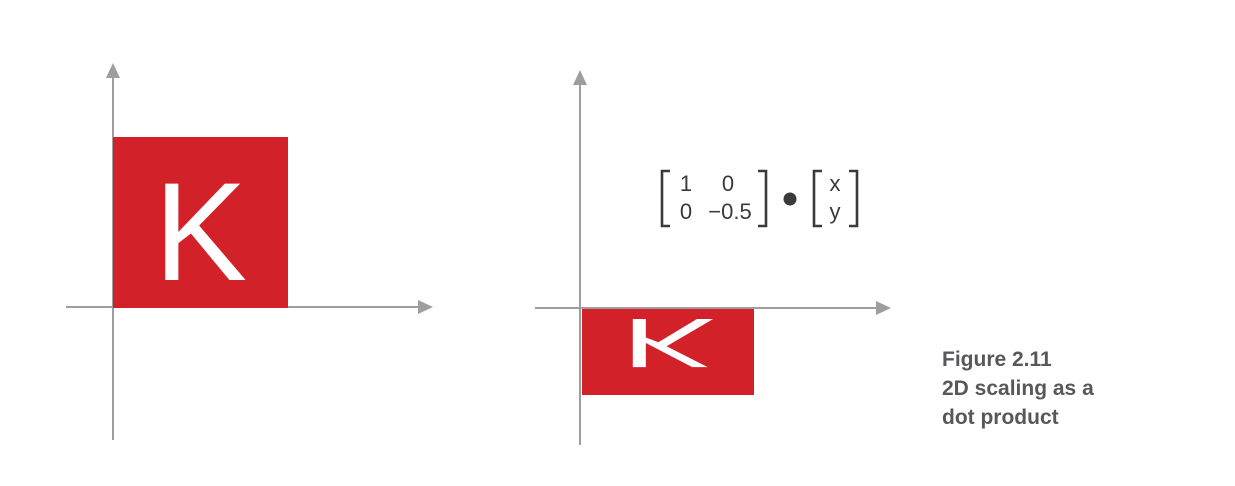 This screenshot has width=1235, height=486. What do you see at coordinates (200, 231) in the screenshot?
I see `left-k-letter: K` at bounding box center [200, 231].